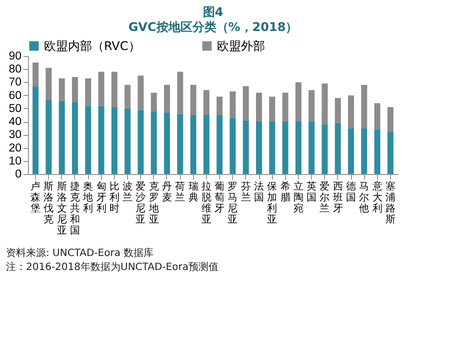 This screenshot has height=344, width=464. I want to click on y-tick-label: 0, so click(18, 174).